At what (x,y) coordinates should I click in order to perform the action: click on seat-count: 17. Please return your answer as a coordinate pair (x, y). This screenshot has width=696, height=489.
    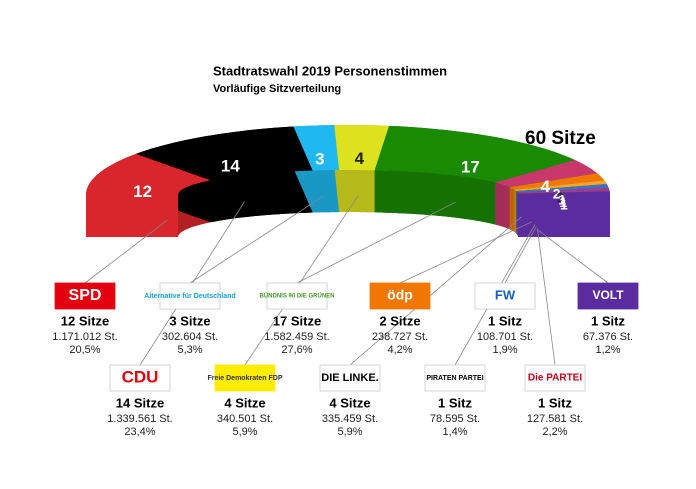
    Looking at the image, I should click on (470, 166).